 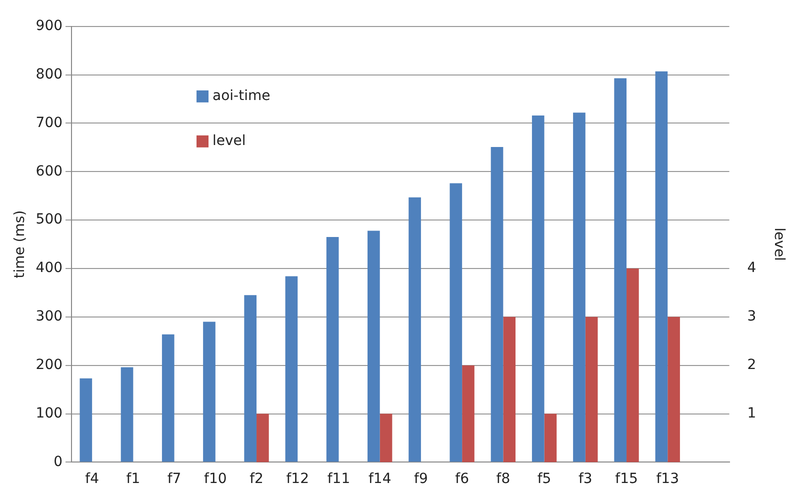 What do you see at coordinates (215, 479) in the screenshot?
I see `x-tick-label: f10` at bounding box center [215, 479].